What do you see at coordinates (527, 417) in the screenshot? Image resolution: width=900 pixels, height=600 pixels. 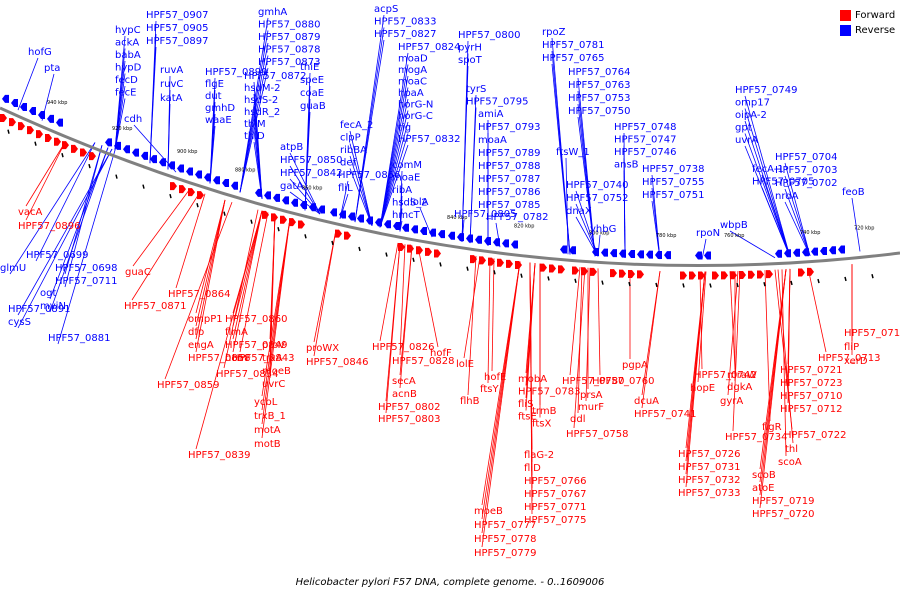 I see `forward-gene-label: ftsE` at bounding box center [527, 417].